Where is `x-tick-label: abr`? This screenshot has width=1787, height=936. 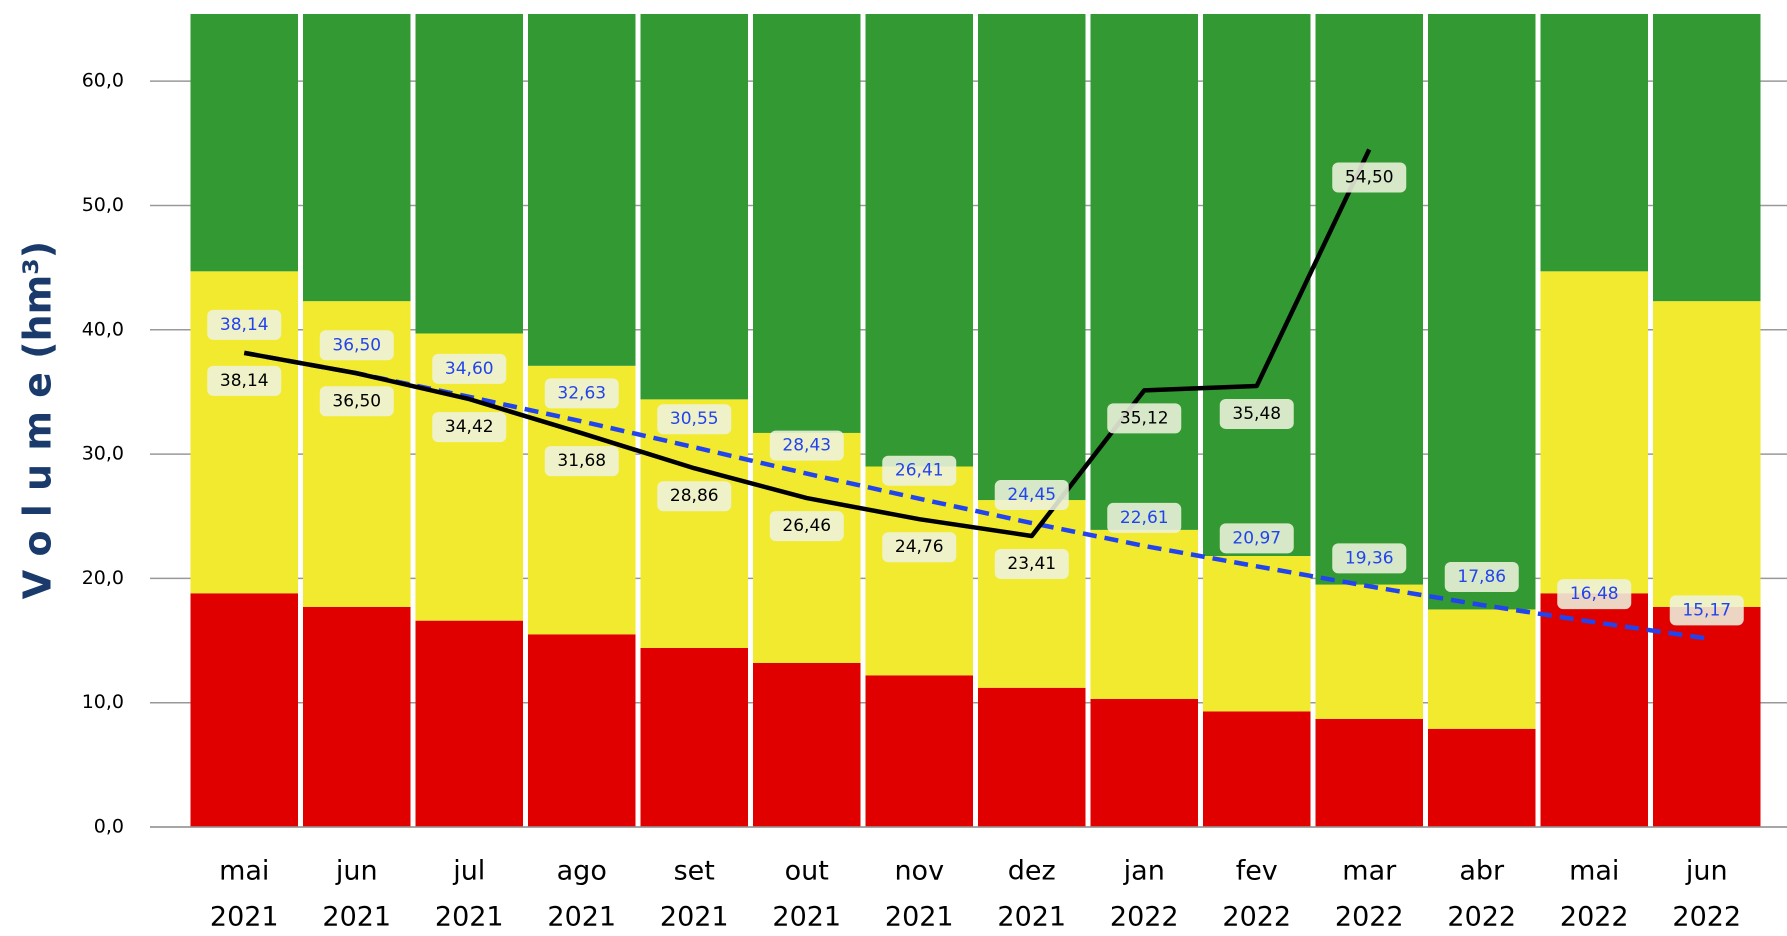 x-tick-label: abr is located at coordinates (1482, 871).